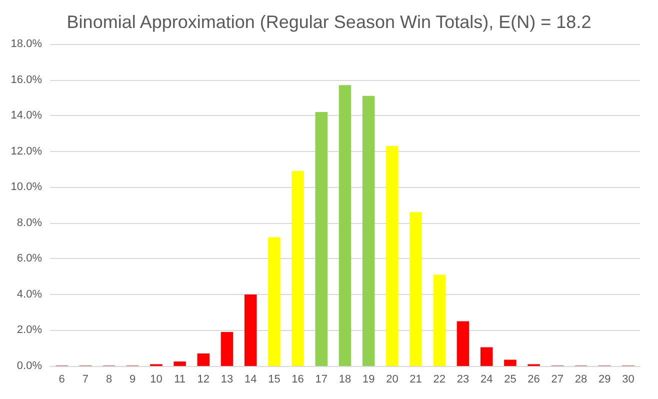 The image size is (658, 399). Describe the element at coordinates (85, 380) in the screenshot. I see `x-tick-label: 7` at that location.